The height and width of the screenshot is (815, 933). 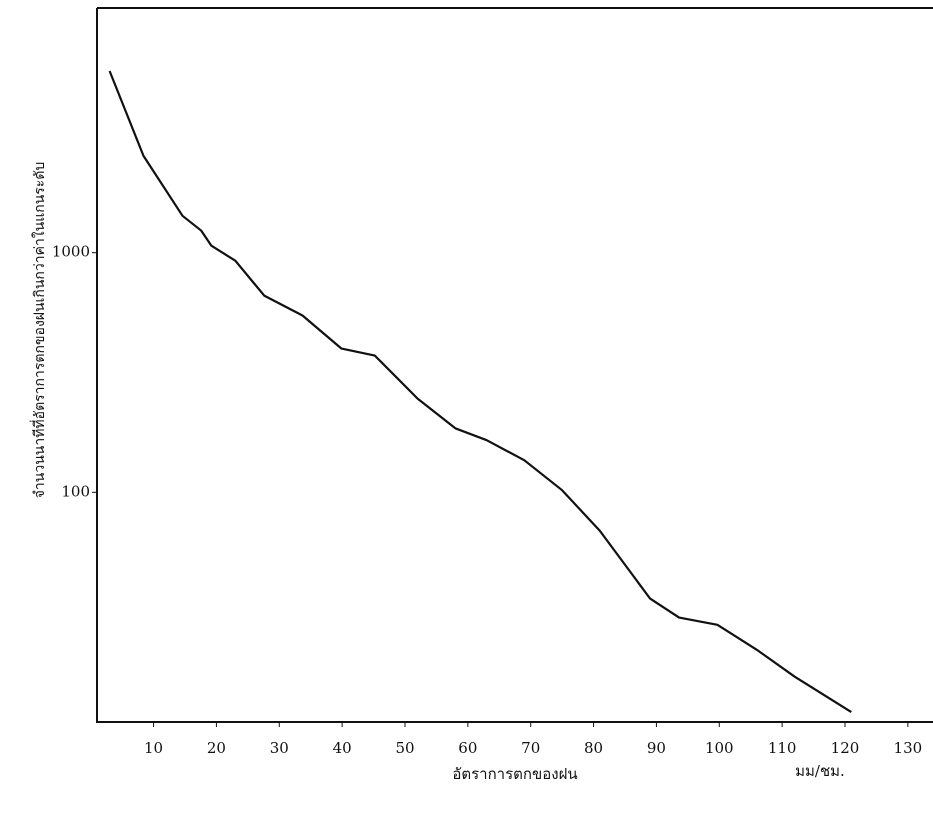 What do you see at coordinates (530, 748) in the screenshot?
I see `x-tick-label: 70` at bounding box center [530, 748].